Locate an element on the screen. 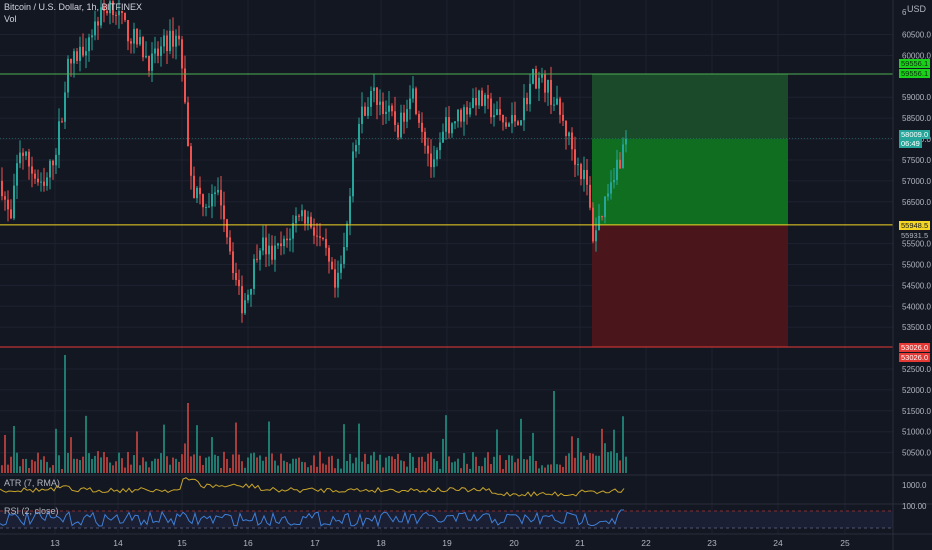 Image resolution: width=932 pixels, height=550 pixels. symbol-title: Bitcoin / U.S. Dollar, 1h, BITFINEX is located at coordinates (73, 7).